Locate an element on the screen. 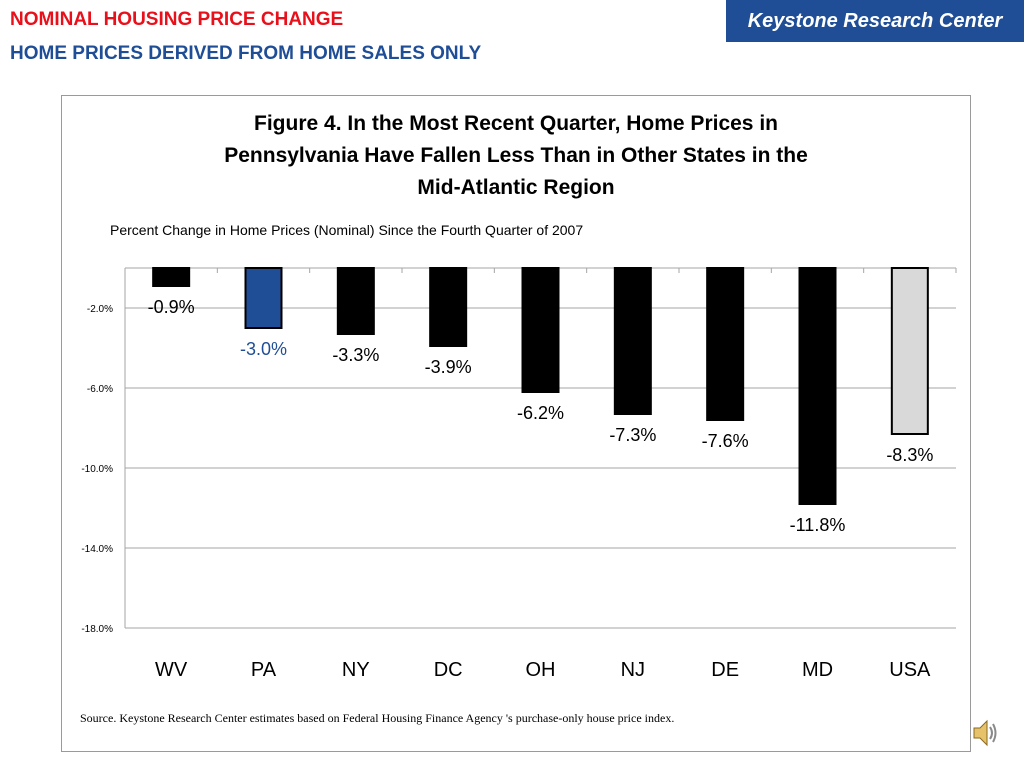 The width and height of the screenshot is (1024, 768). y-tick-label: -18.0% is located at coordinates (97, 629).